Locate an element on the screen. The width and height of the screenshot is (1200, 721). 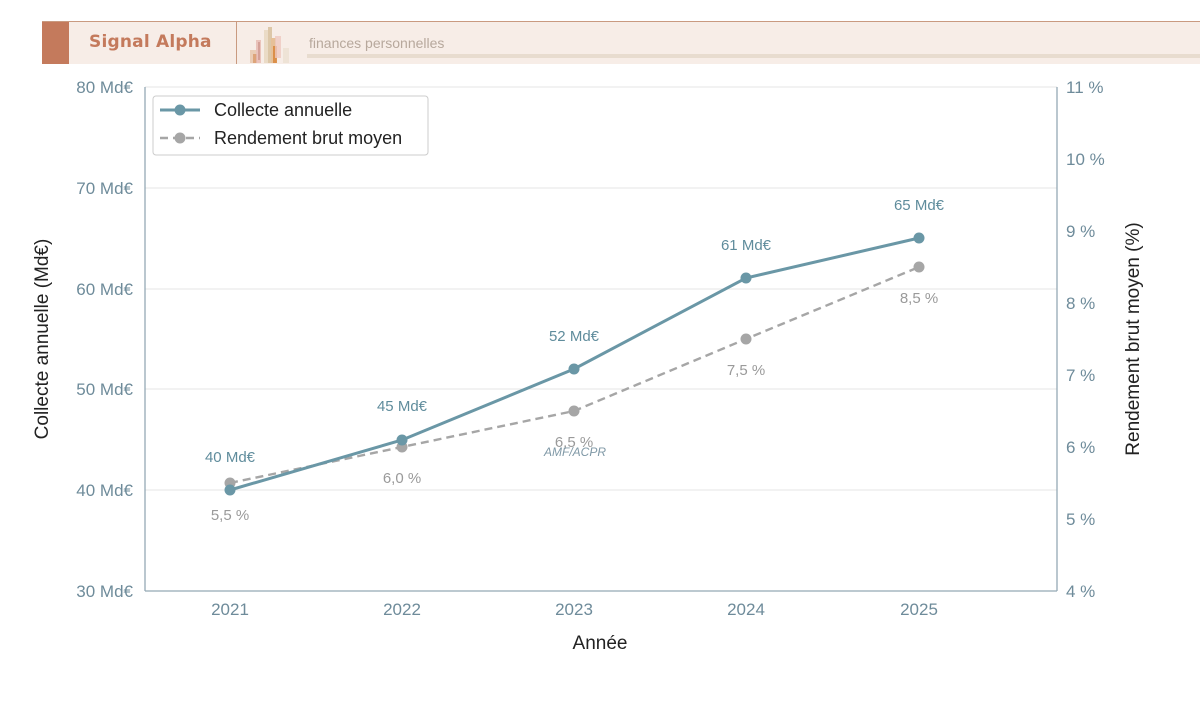
y-left-tick: 60 Md€ is located at coordinates (104, 289).